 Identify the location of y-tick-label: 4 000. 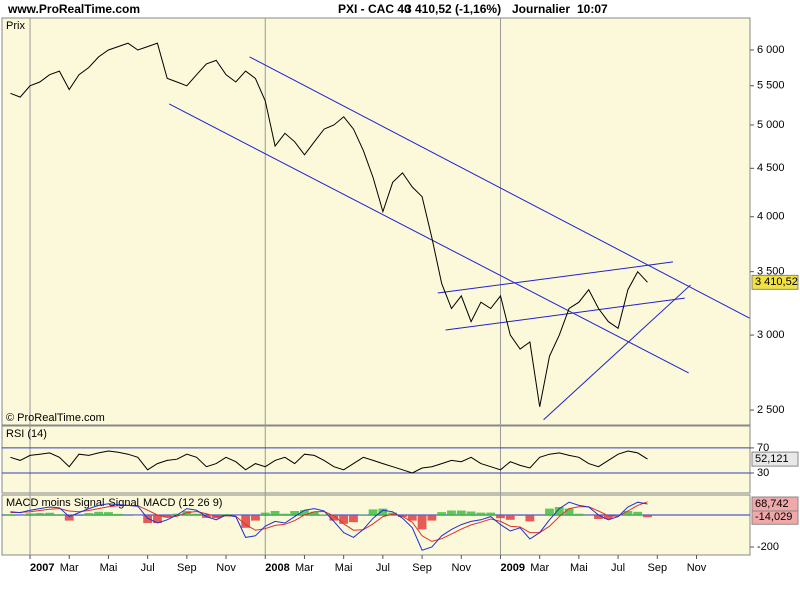
(771, 217).